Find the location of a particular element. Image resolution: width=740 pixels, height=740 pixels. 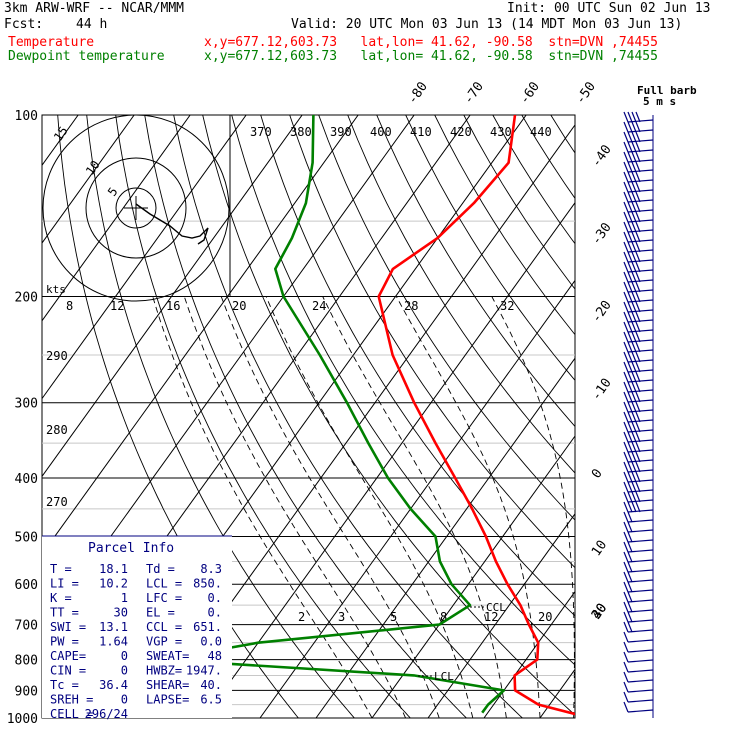

theta-label: 270 is located at coordinates (57, 502).